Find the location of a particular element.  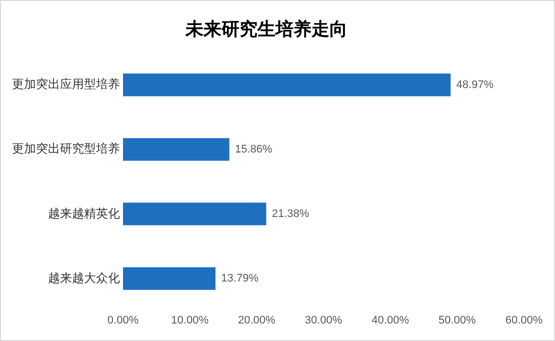

x-tick-label: 40.00% is located at coordinates (391, 320).